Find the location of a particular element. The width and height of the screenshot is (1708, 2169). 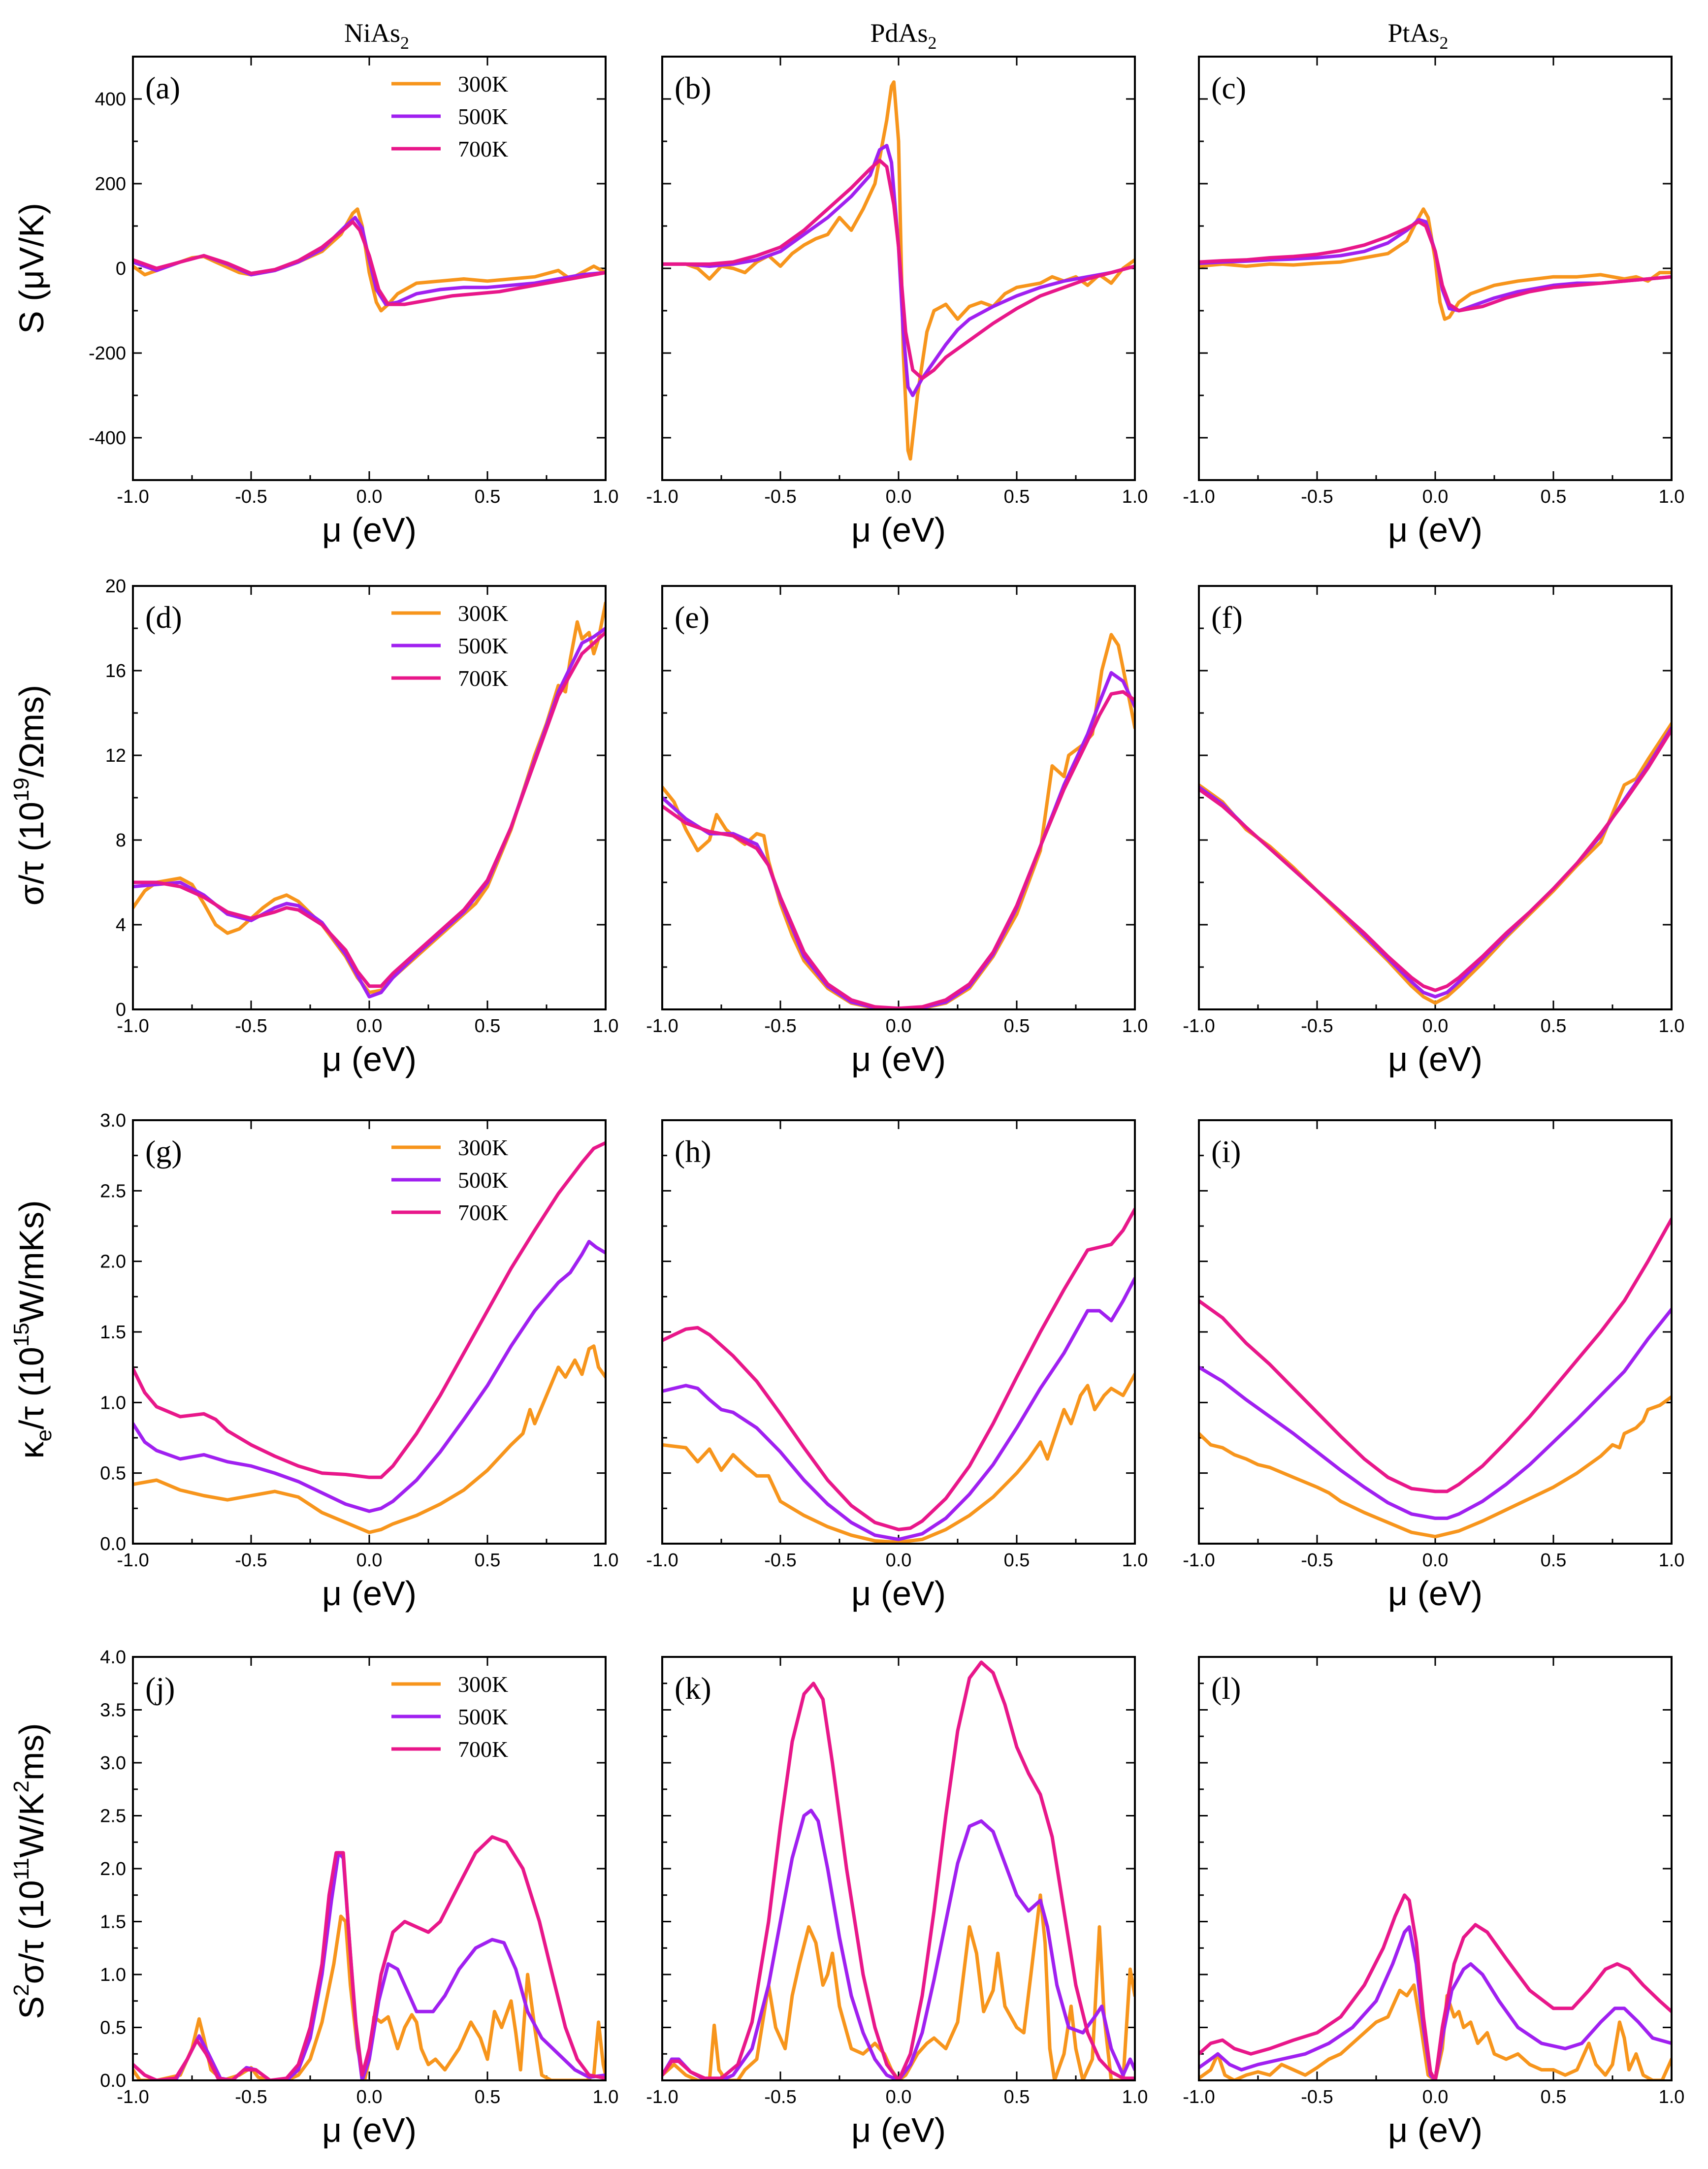

y-tick-label: 3.0 is located at coordinates (113, 1763).